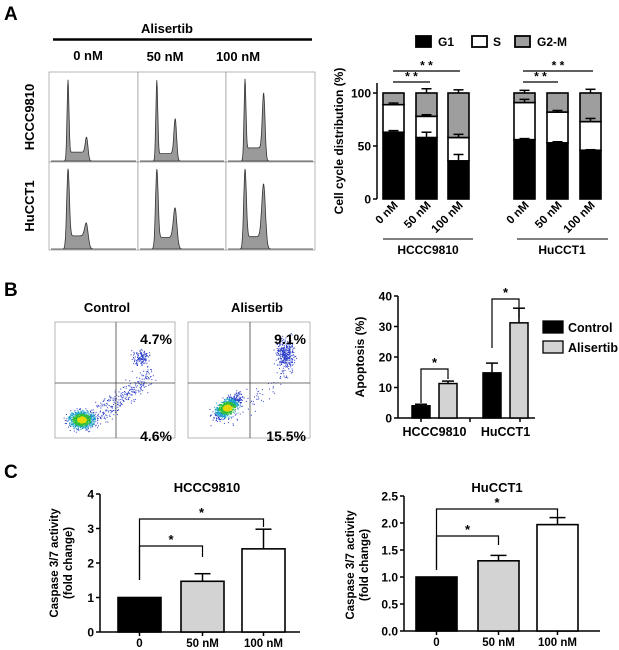 The width and height of the screenshot is (619, 650). I want to click on significance-bracket, so click(434, 385).